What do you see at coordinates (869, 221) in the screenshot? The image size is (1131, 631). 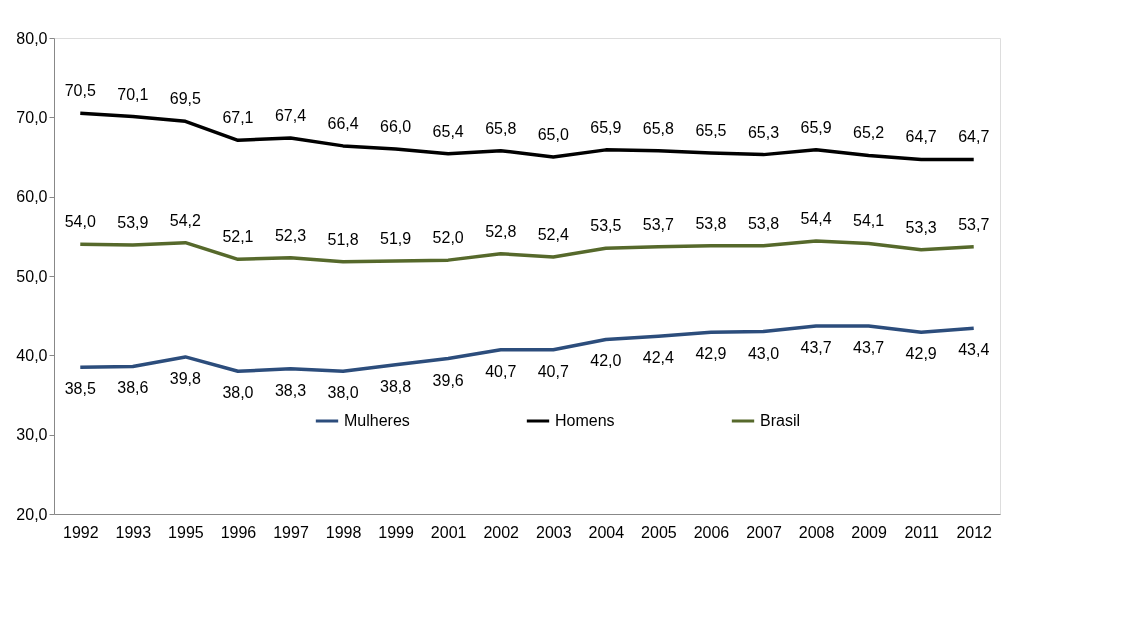 I see `data-label: 54,1` at bounding box center [869, 221].